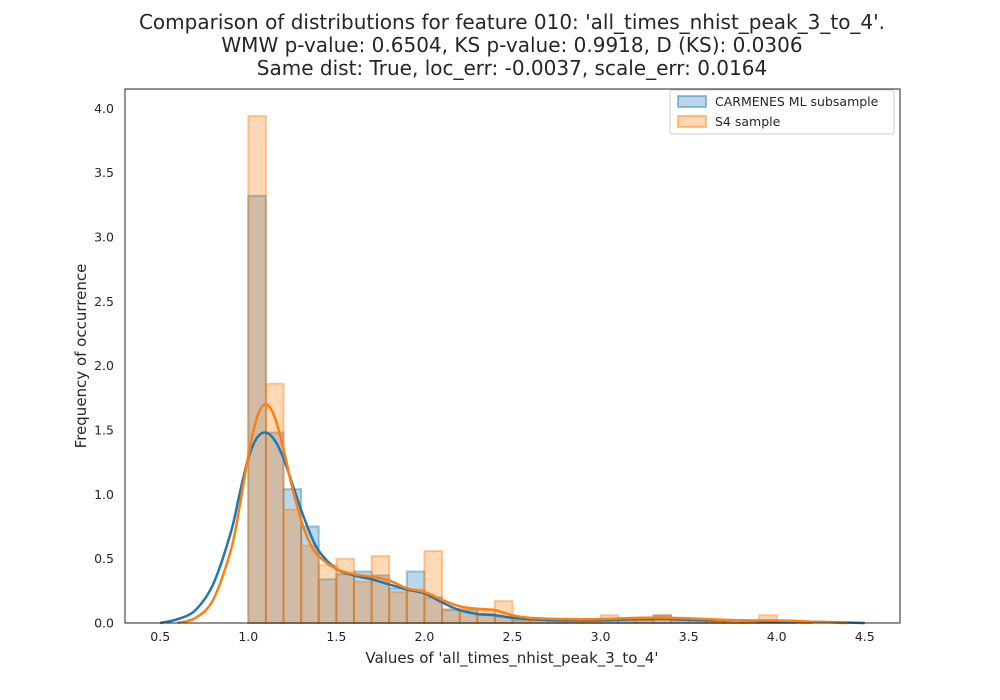 The width and height of the screenshot is (1000, 700). What do you see at coordinates (104, 172) in the screenshot?
I see `y-tick-label-7: 3.5` at bounding box center [104, 172].